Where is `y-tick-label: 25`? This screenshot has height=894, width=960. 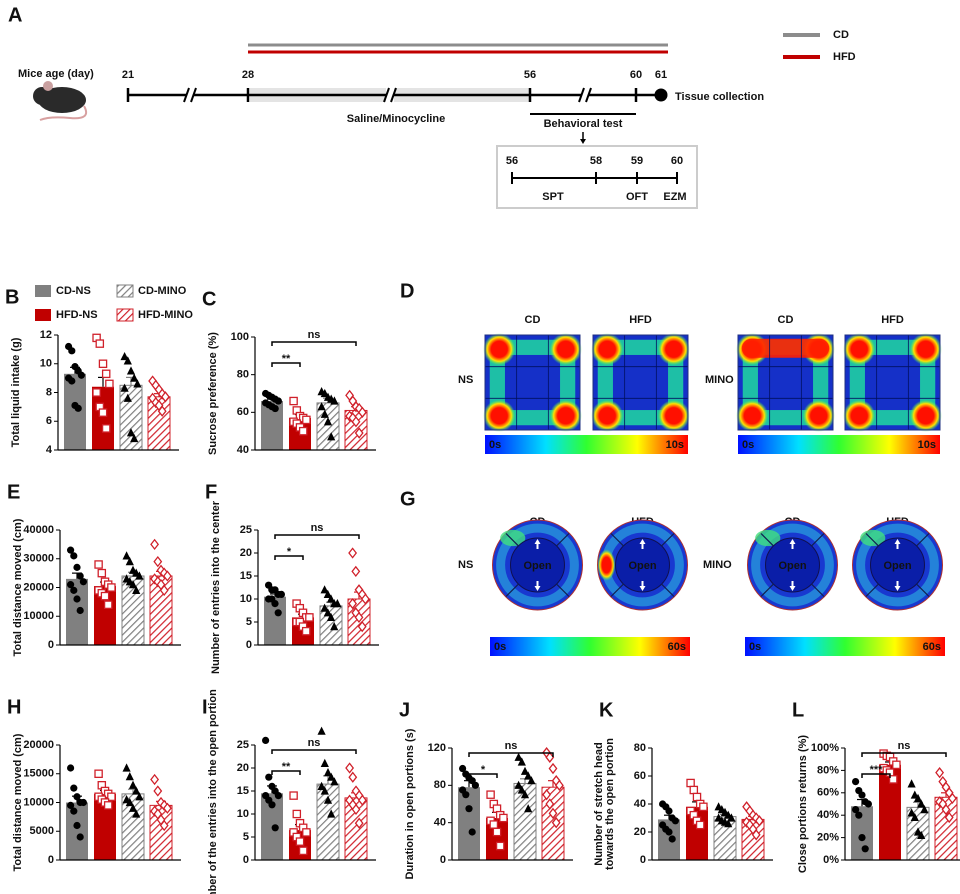 y-tick-label: 25 is located at coordinates (246, 530).